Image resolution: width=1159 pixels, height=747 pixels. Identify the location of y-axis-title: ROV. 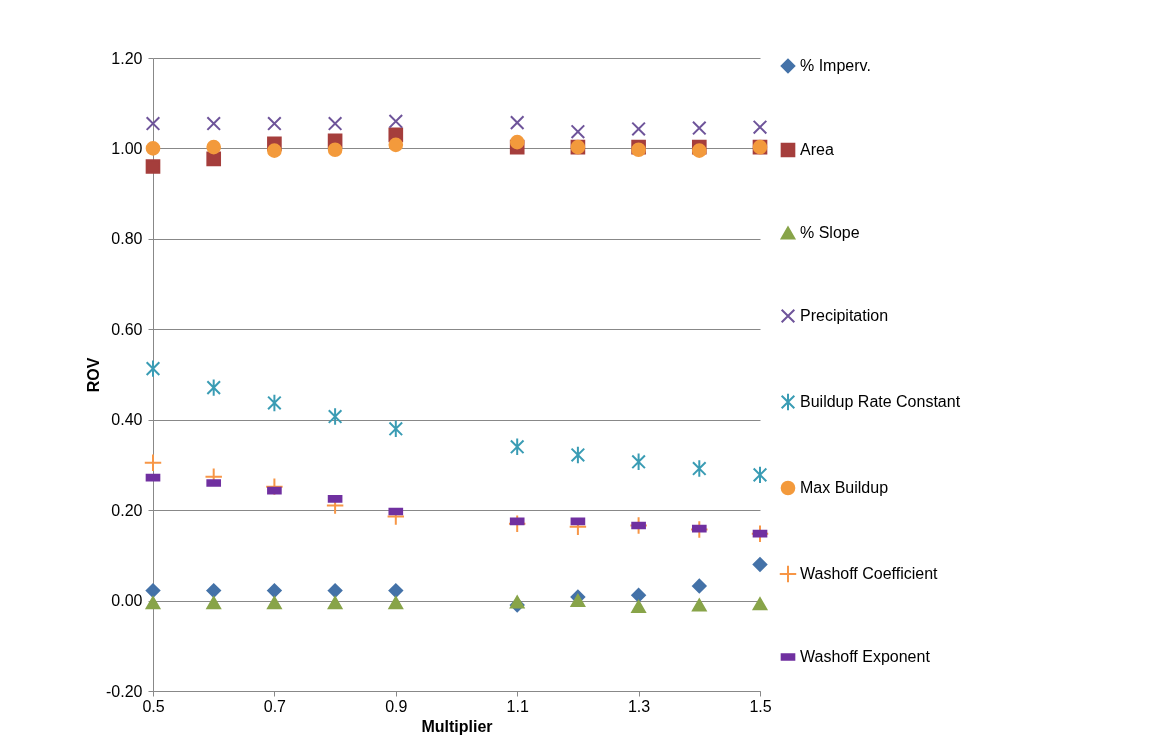
(94, 375).